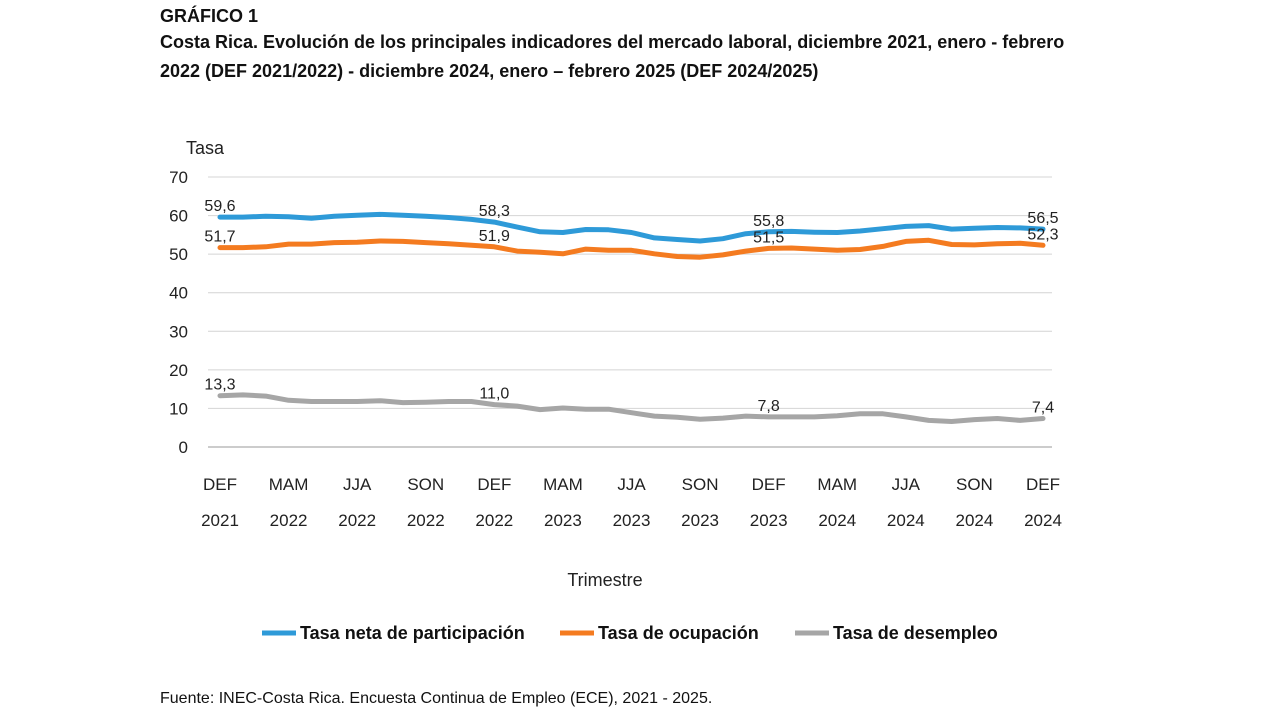 Image resolution: width=1280 pixels, height=720 pixels. Describe the element at coordinates (178, 254) in the screenshot. I see `y-tick-label-50: 50` at that location.